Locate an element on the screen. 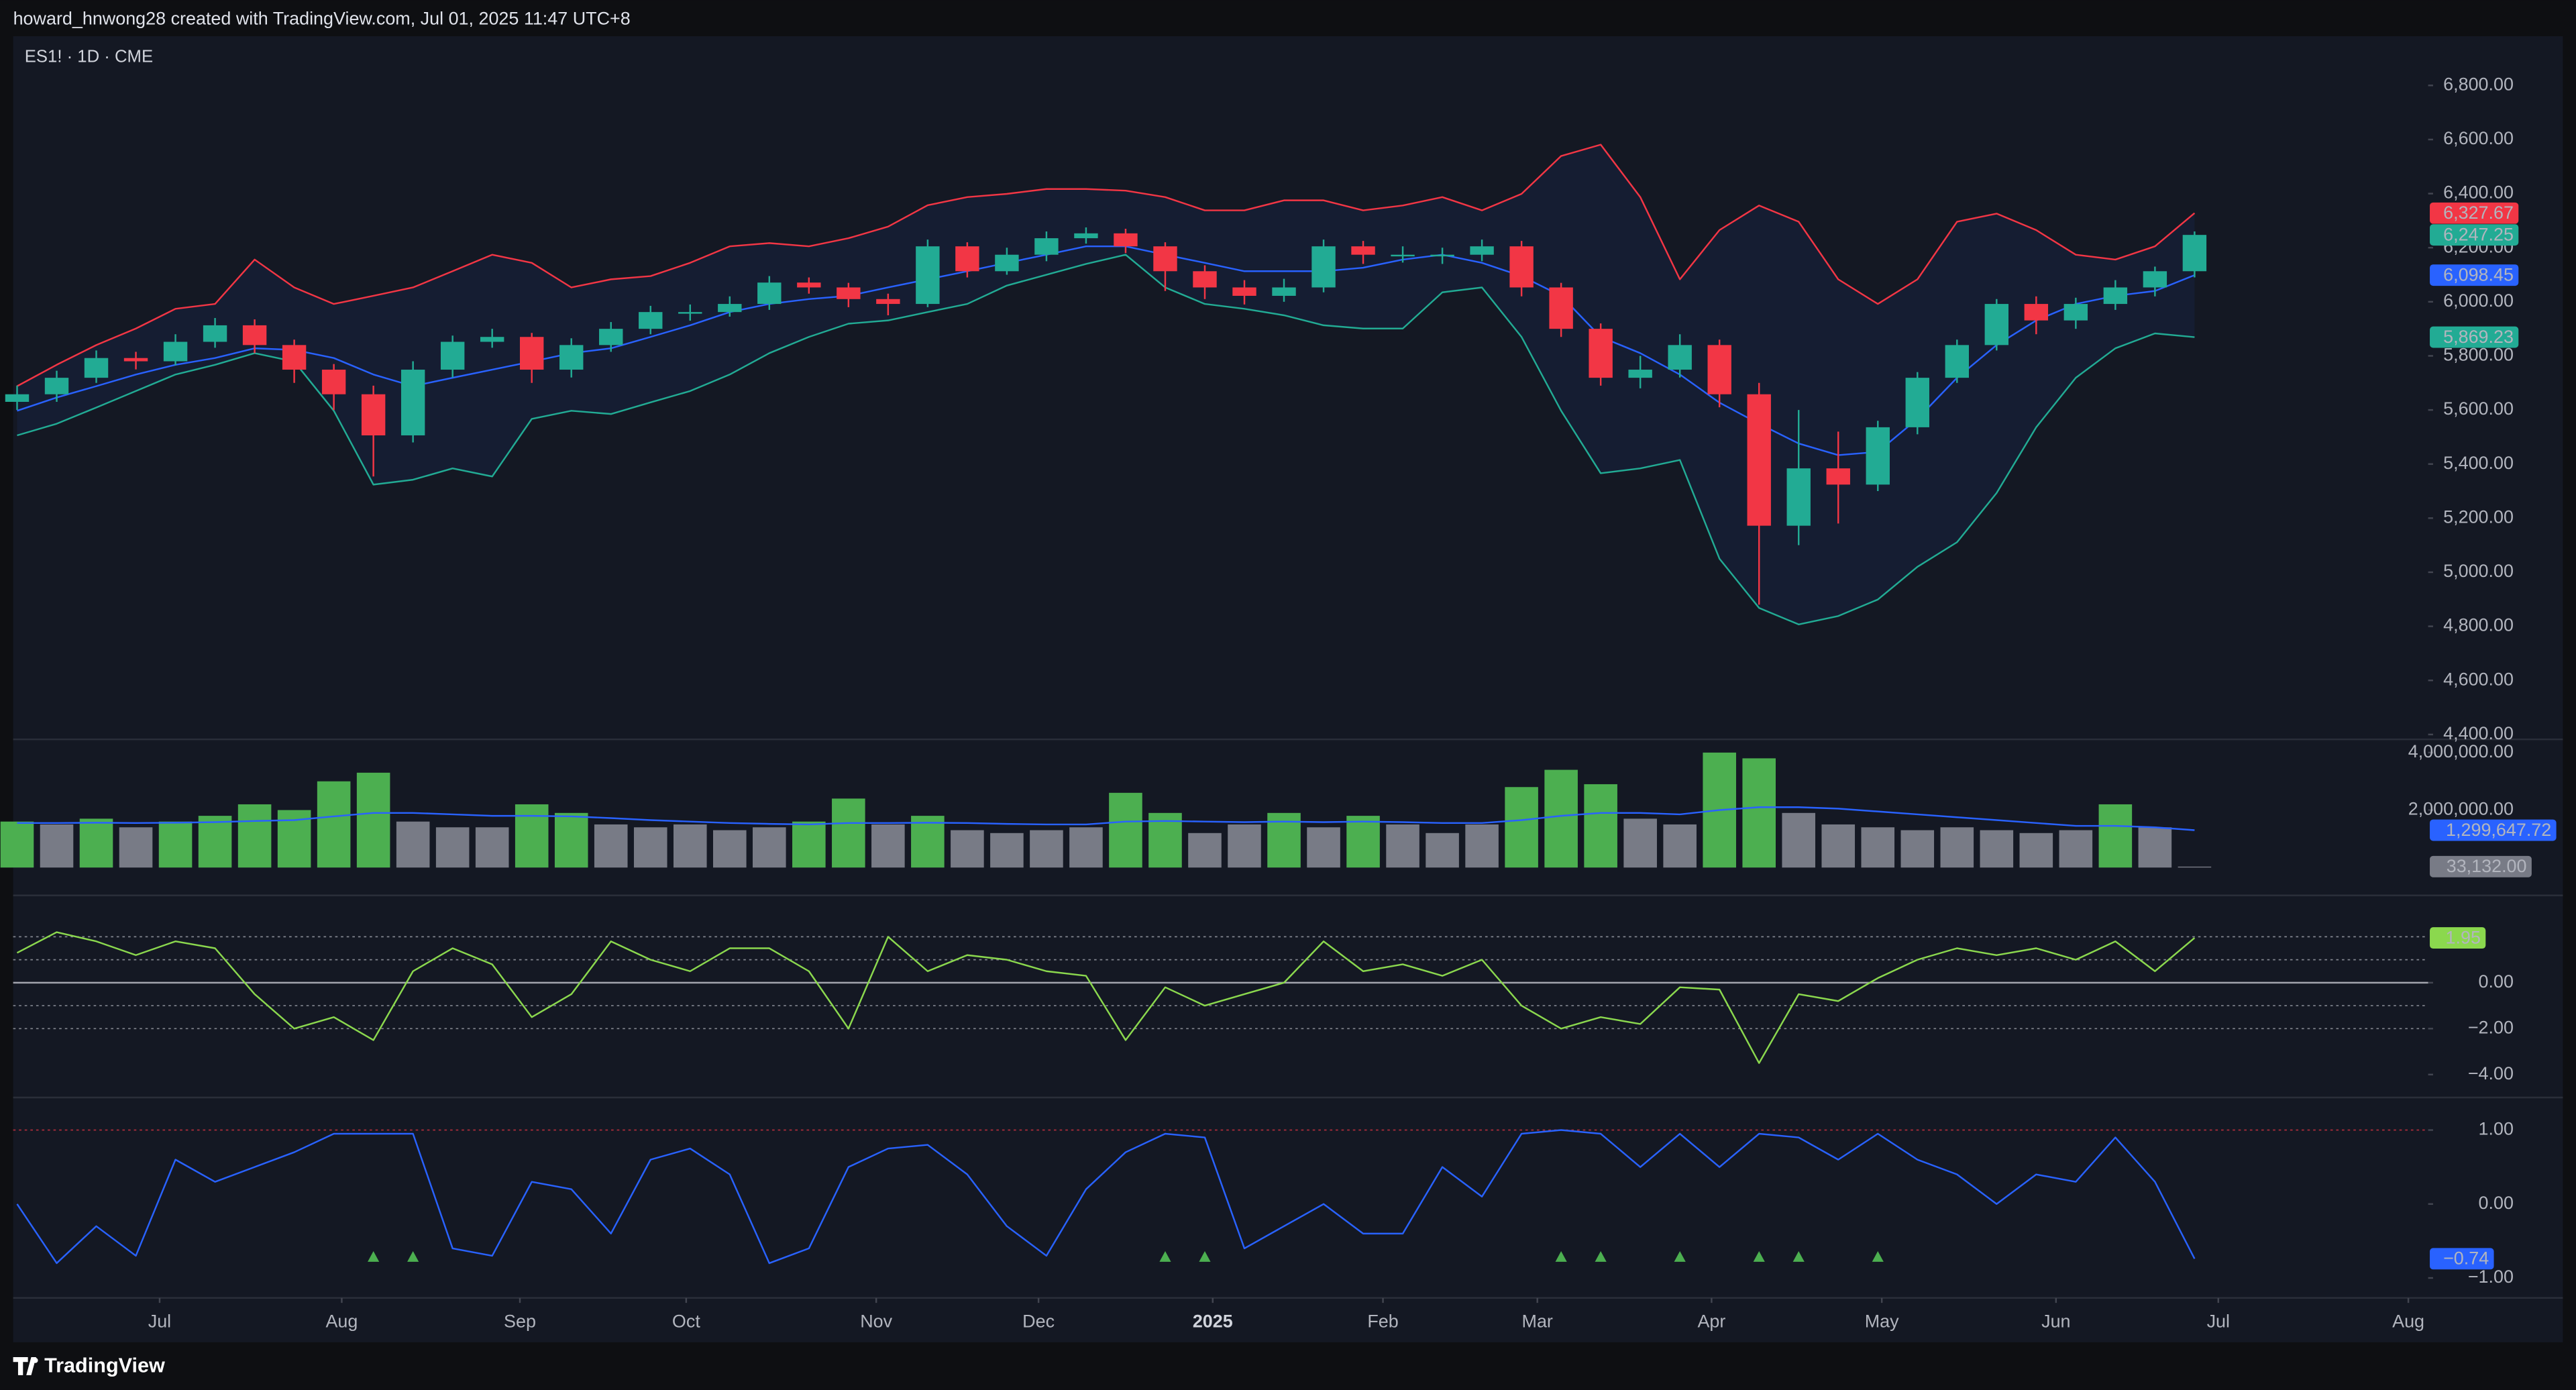 This screenshot has width=2576, height=1390. x-tick-label: May is located at coordinates (1882, 1322).